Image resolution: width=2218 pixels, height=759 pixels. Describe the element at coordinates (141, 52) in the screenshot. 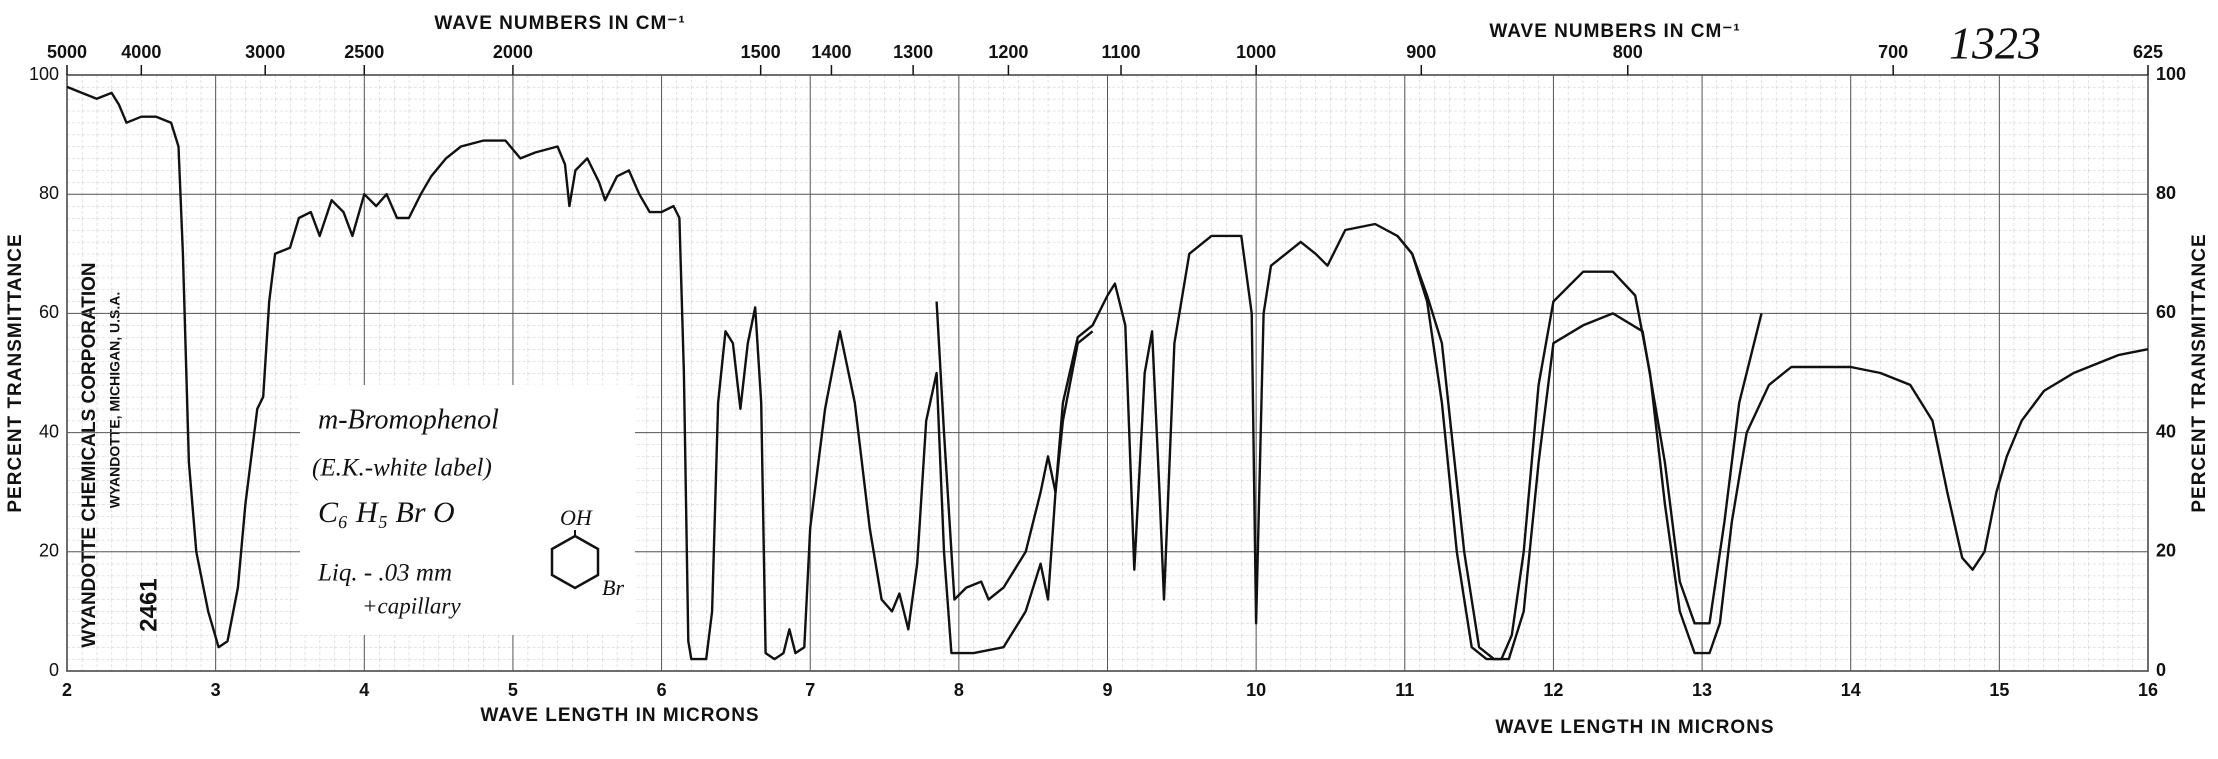

I see `x2-tick-label: 4000` at that location.